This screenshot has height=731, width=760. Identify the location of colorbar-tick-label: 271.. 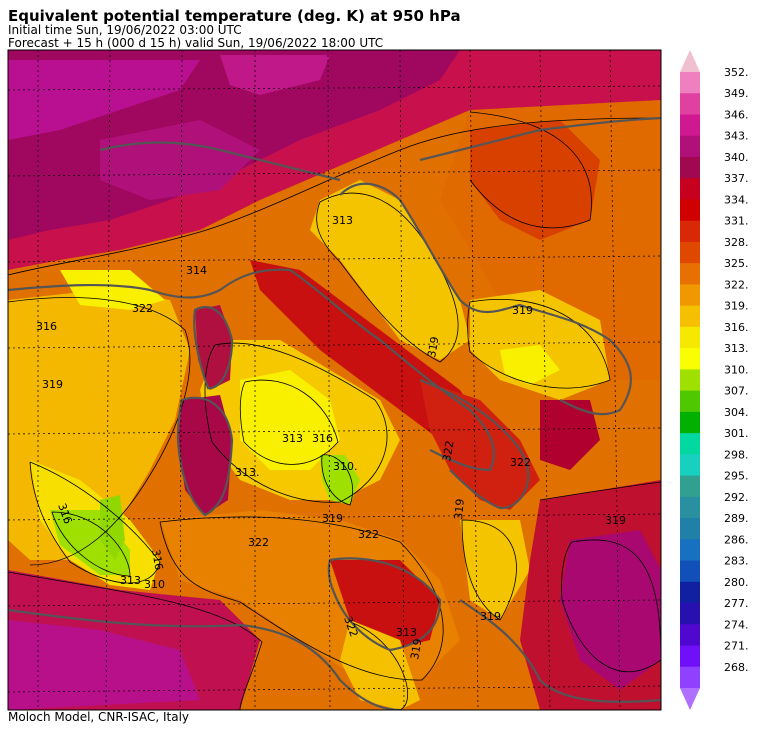
(736, 646).